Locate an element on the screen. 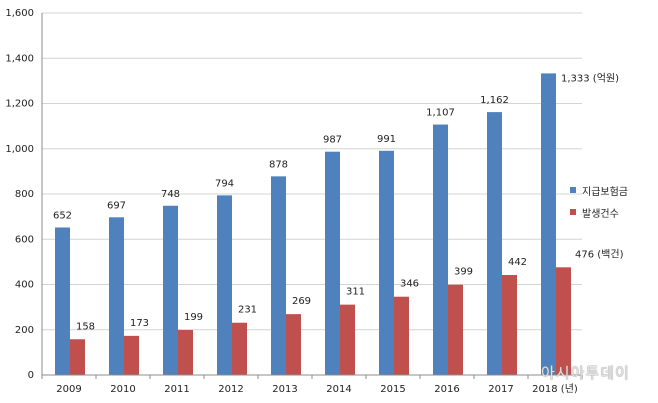 The width and height of the screenshot is (658, 403). y-tick-label: 400 is located at coordinates (24, 285).